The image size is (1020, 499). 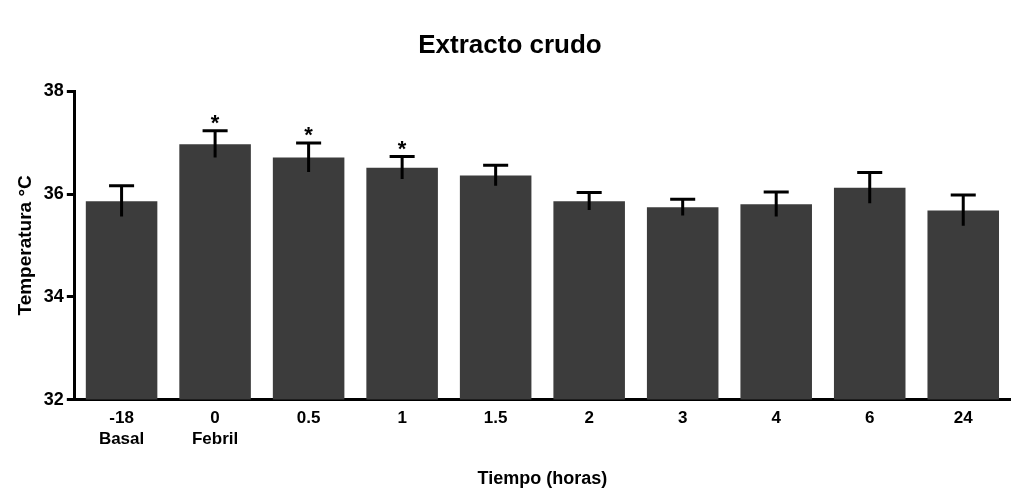 What do you see at coordinates (963, 418) in the screenshot?
I see `x-tick-label: 24` at bounding box center [963, 418].